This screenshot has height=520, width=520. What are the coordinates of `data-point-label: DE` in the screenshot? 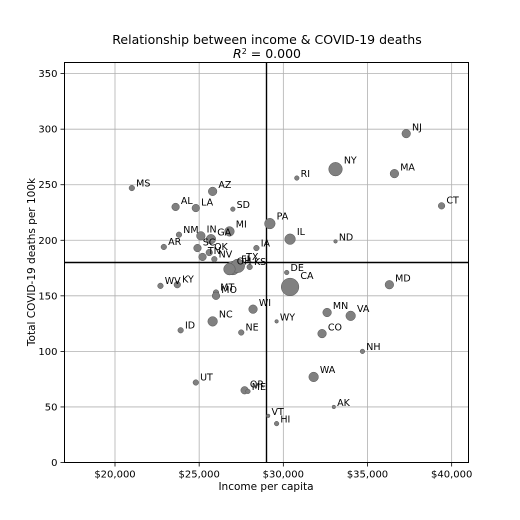 It's located at (297, 268).